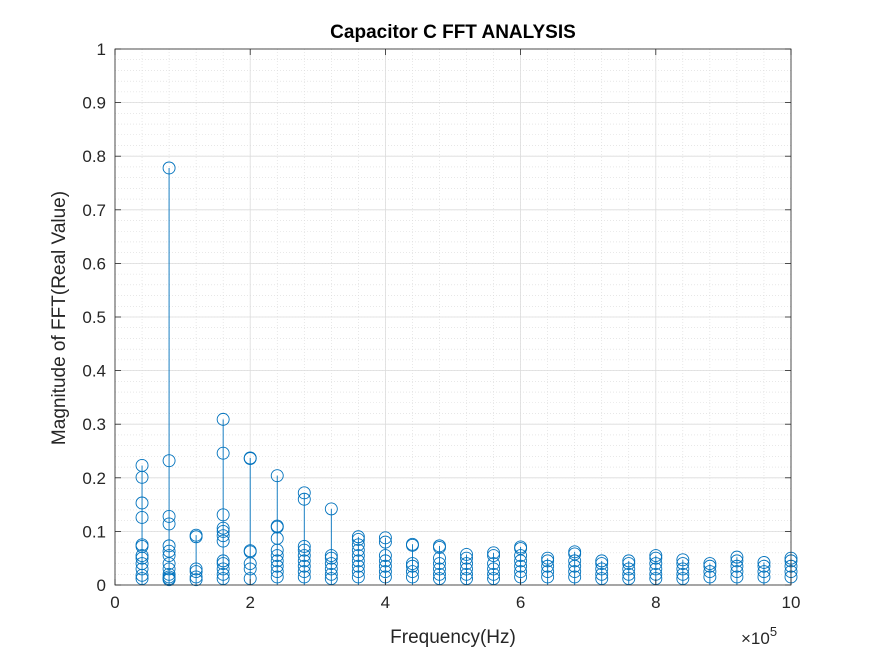 This screenshot has height=656, width=875. Describe the element at coordinates (94, 424) in the screenshot. I see `y-tick-label: 0.3` at that location.